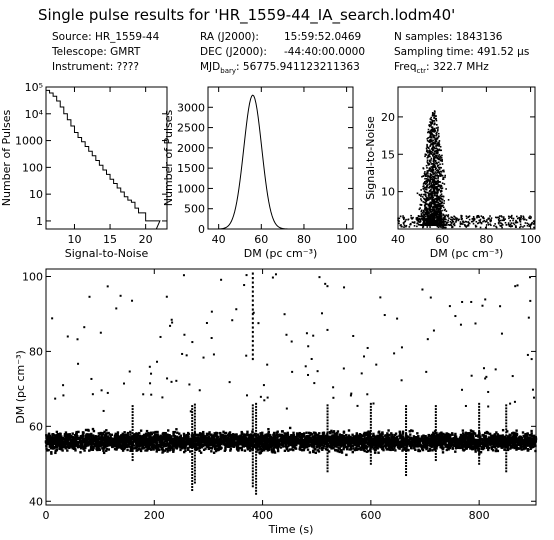 This screenshot has height=540, width=554. Describe the element at coordinates (32, 276) in the screenshot. I see `dm-vs-time-ytick-label: 100` at that location.